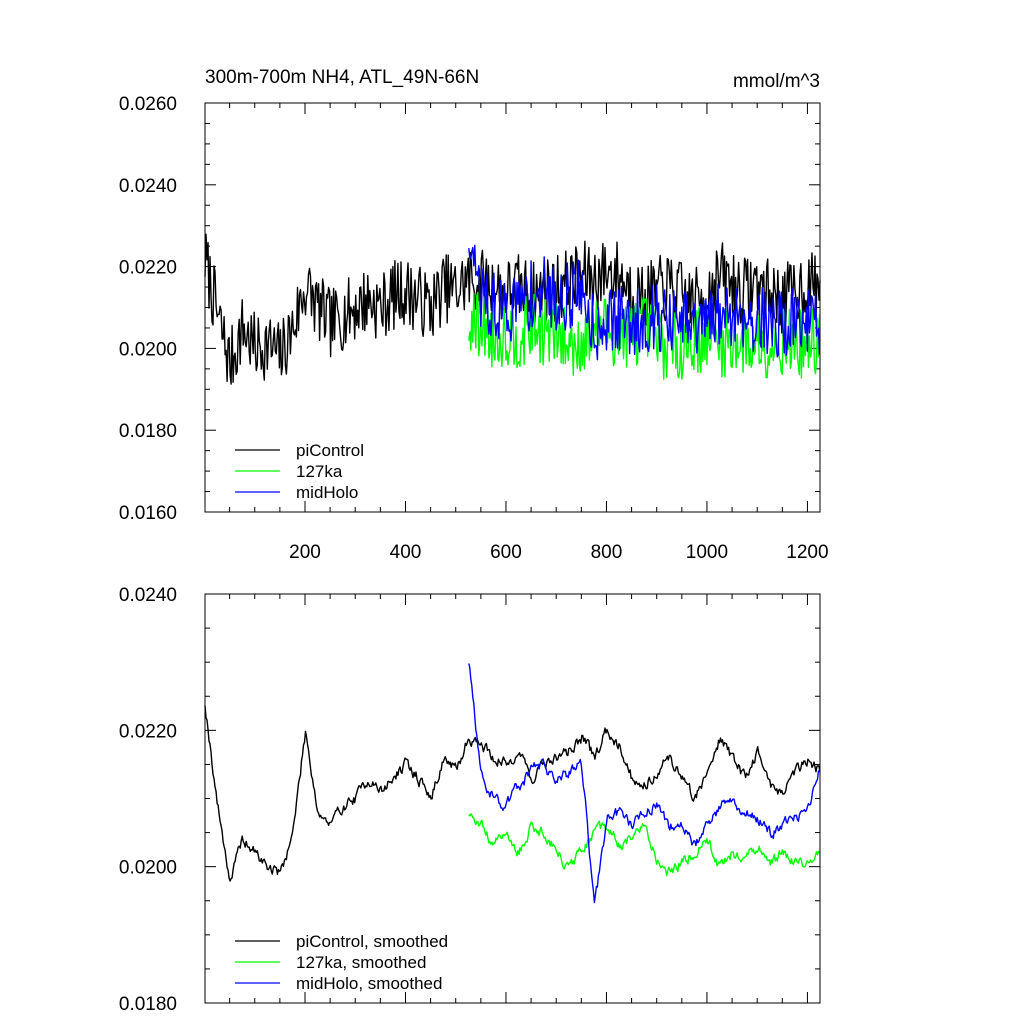 This screenshot has height=1024, width=1024. What do you see at coordinates (148, 868) in the screenshot?
I see `bottom-ytick-label: 0.0200` at bounding box center [148, 868].